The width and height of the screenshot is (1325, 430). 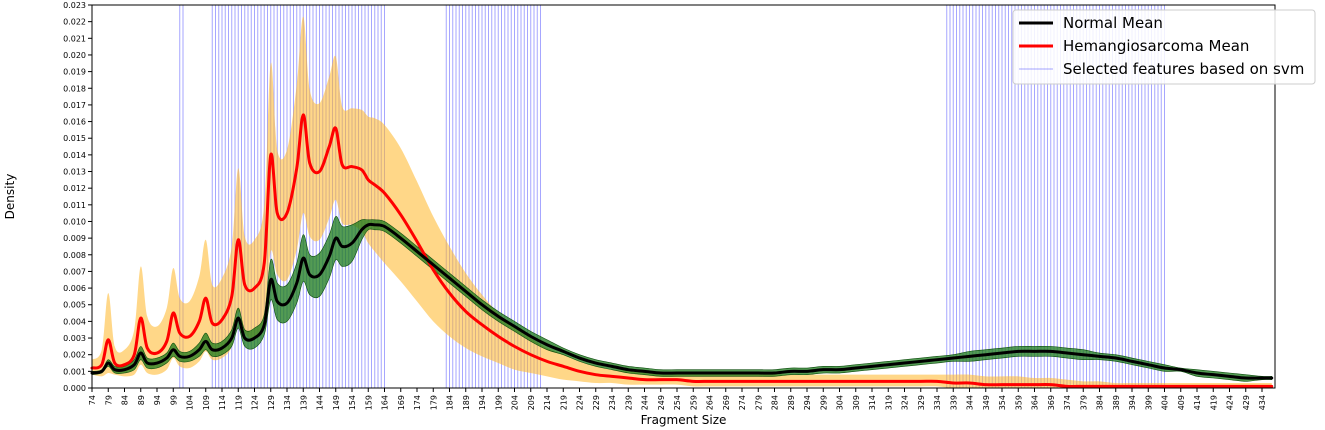 I want to click on x-tick-label: 119, so click(x=238, y=402).